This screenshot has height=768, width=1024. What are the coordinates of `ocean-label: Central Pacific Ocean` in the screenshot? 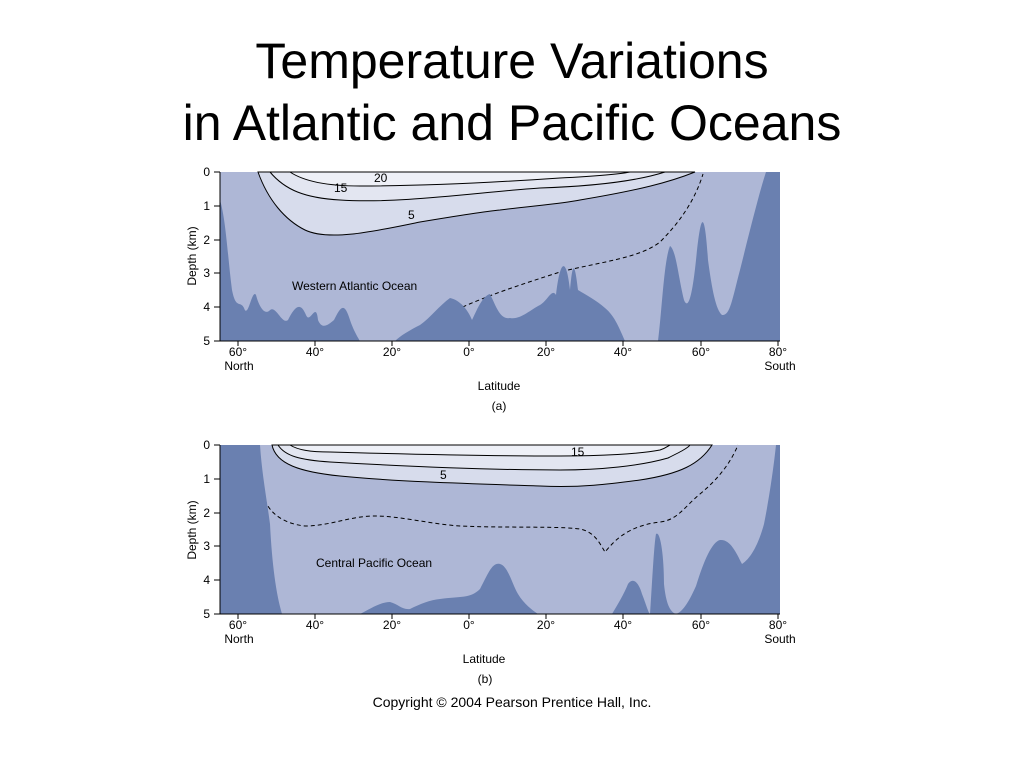 It's located at (374, 563).